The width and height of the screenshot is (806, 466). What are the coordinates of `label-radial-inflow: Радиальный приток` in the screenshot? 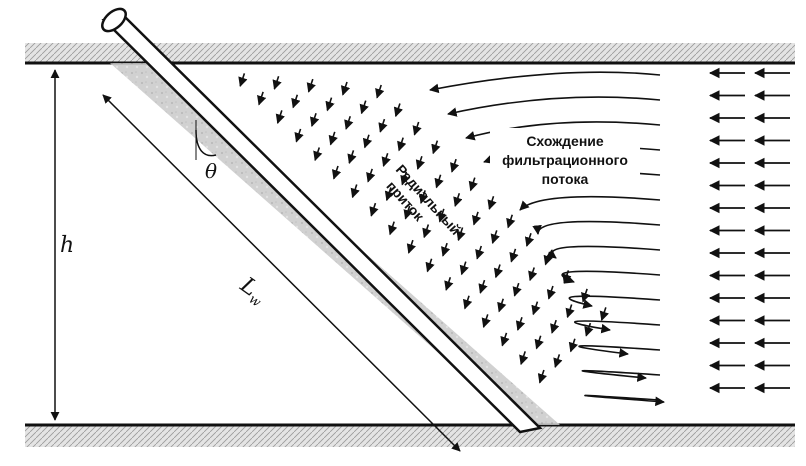 It's located at (422, 207).